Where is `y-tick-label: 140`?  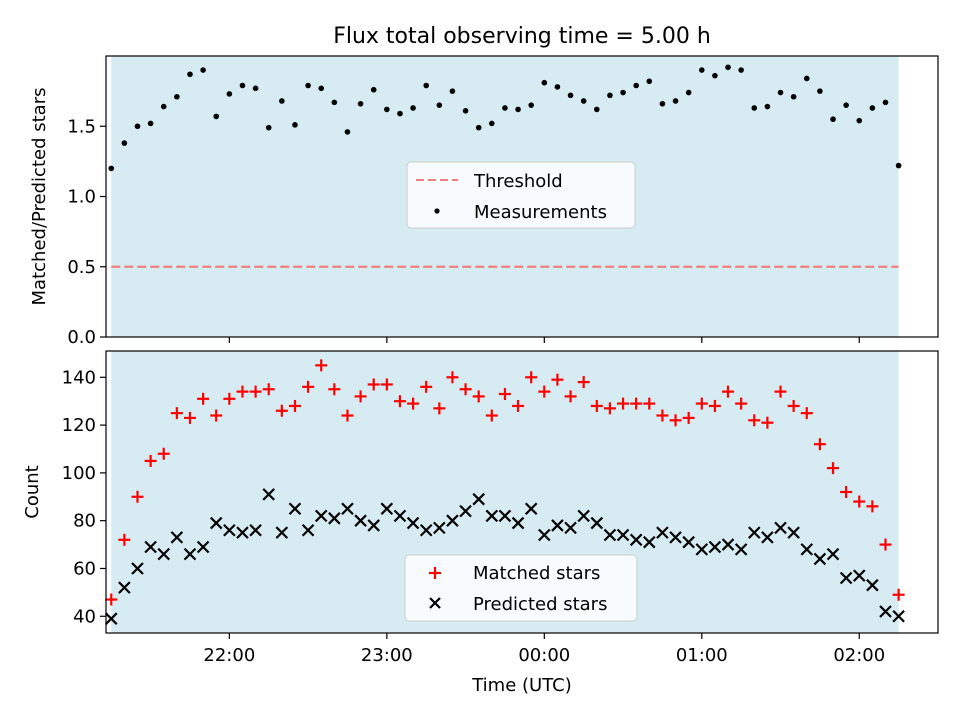
y-tick-label: 140 is located at coordinates (79, 377).